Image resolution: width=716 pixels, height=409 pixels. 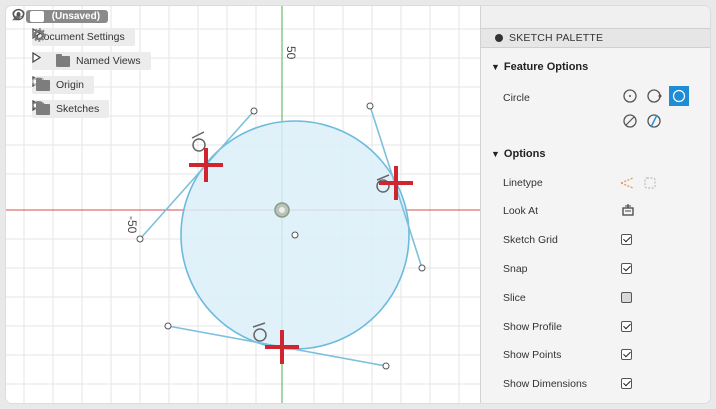 I want to click on snap-label: Snap, so click(x=515, y=269).